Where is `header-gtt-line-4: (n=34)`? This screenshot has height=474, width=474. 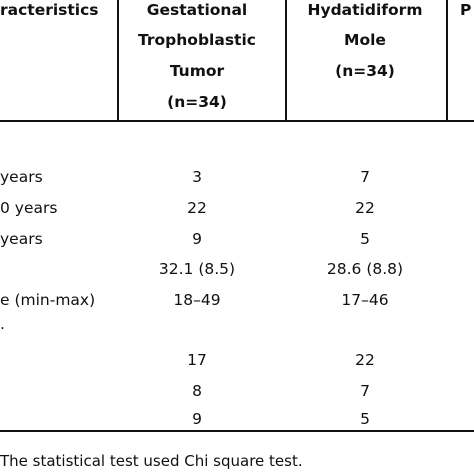
header-gtt-line-4: (n=34) is located at coordinates (197, 102).